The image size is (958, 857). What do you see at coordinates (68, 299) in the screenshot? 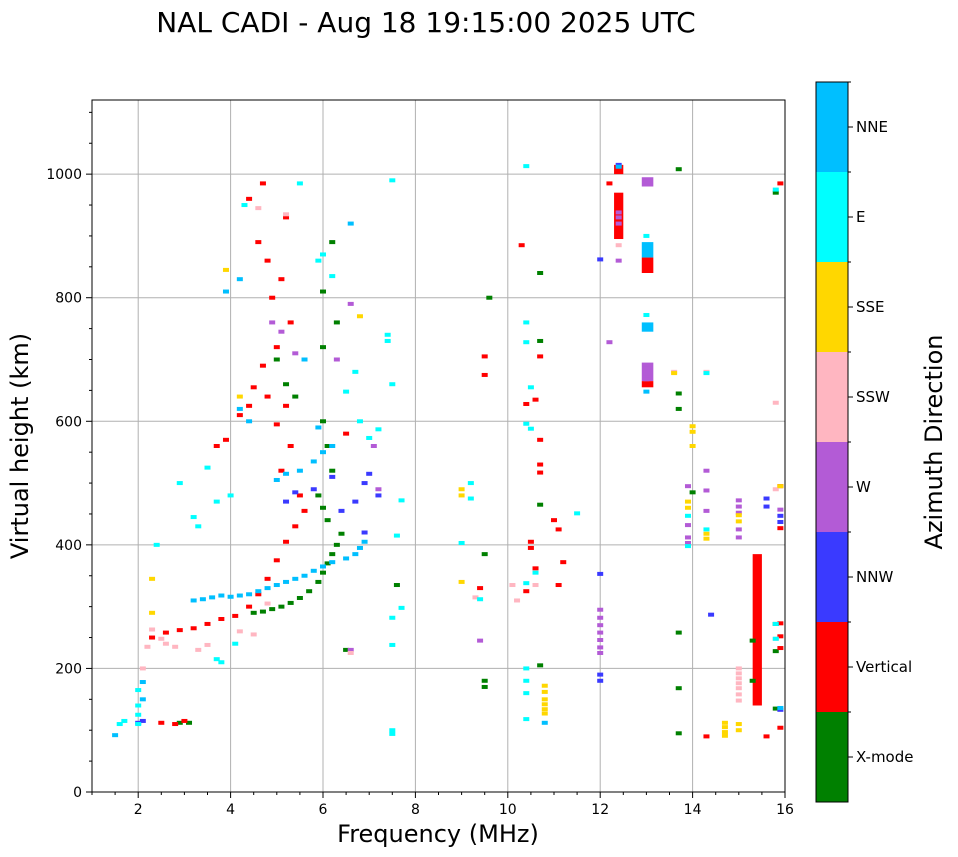
I see `y-tick-label: 800` at bounding box center [68, 299].